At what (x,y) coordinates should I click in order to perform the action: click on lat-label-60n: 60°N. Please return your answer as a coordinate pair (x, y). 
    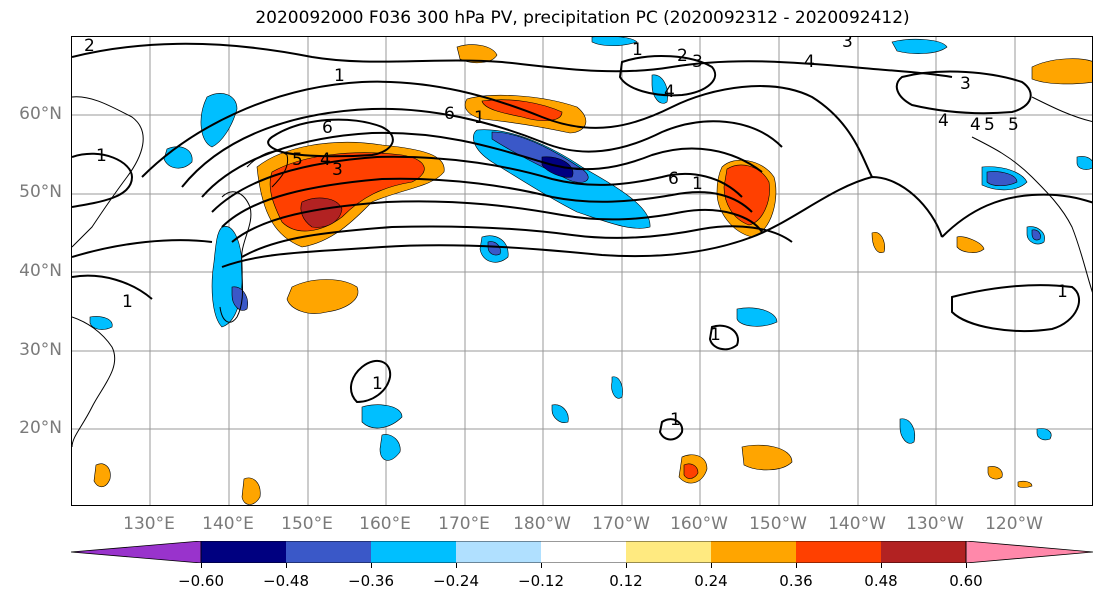
    Looking at the image, I should click on (40, 114).